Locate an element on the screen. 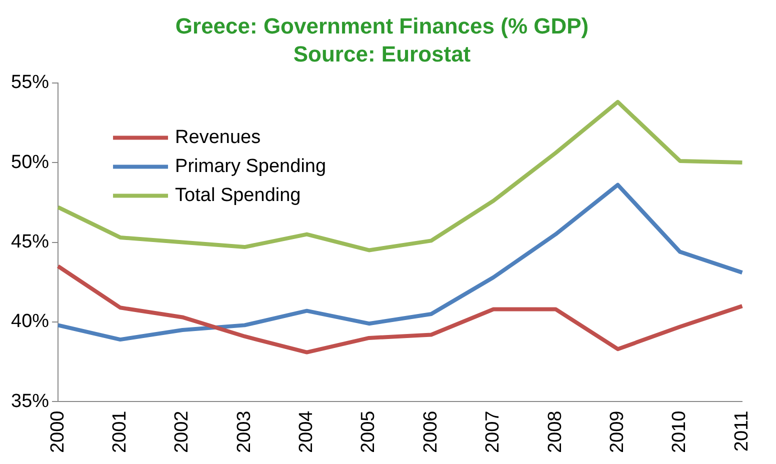  legend-label: Primary Spending is located at coordinates (250, 167).